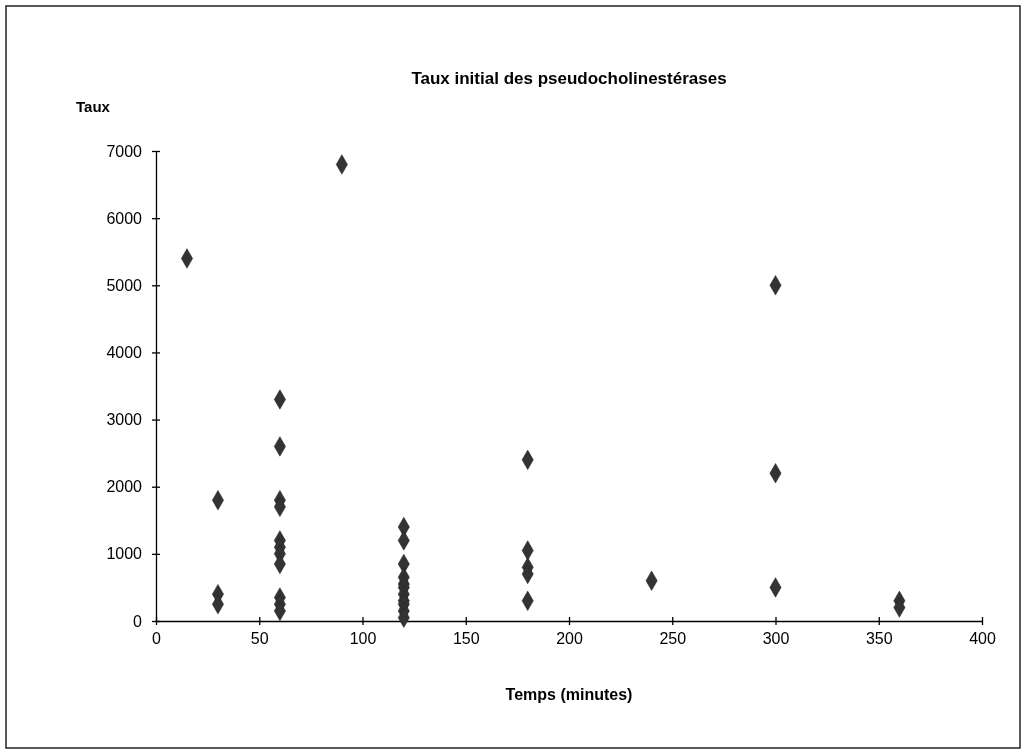 The height and width of the screenshot is (754, 1028). What do you see at coordinates (363, 639) in the screenshot?
I see `x-tick-label: 100` at bounding box center [363, 639].